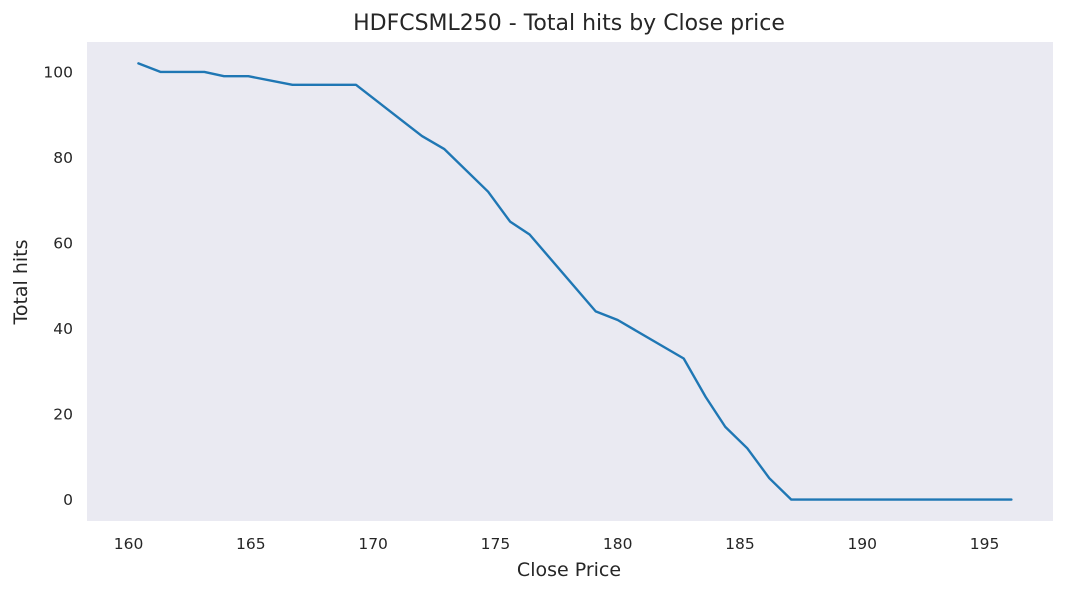  Describe the element at coordinates (569, 23) in the screenshot. I see `chart-title: HDFCSML250 - Total hits by Close price` at that location.